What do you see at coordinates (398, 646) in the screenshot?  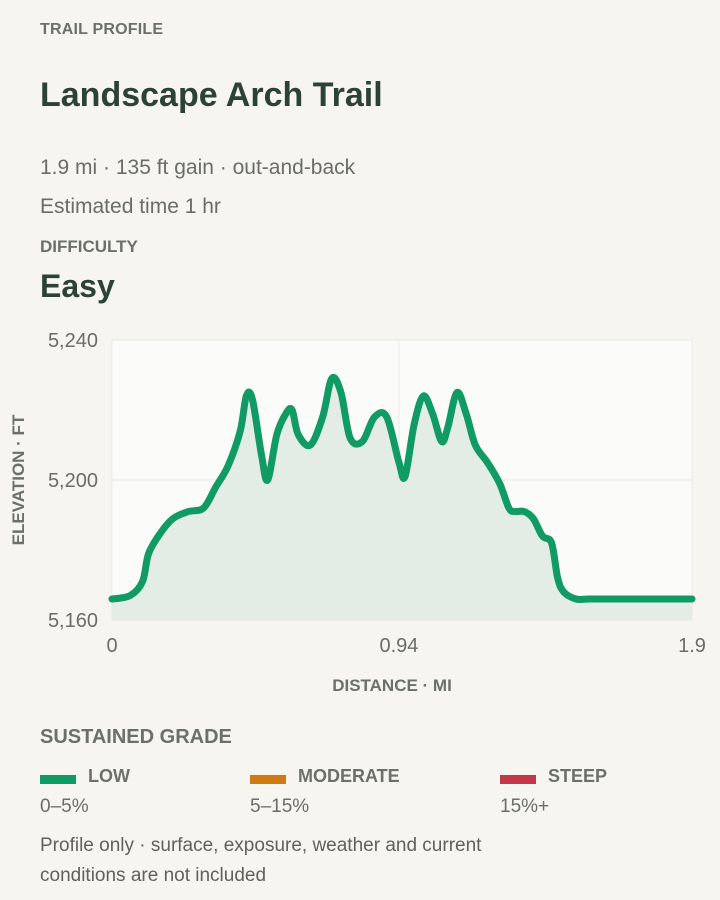 I see `x-tick-label: 0.94` at bounding box center [398, 646].